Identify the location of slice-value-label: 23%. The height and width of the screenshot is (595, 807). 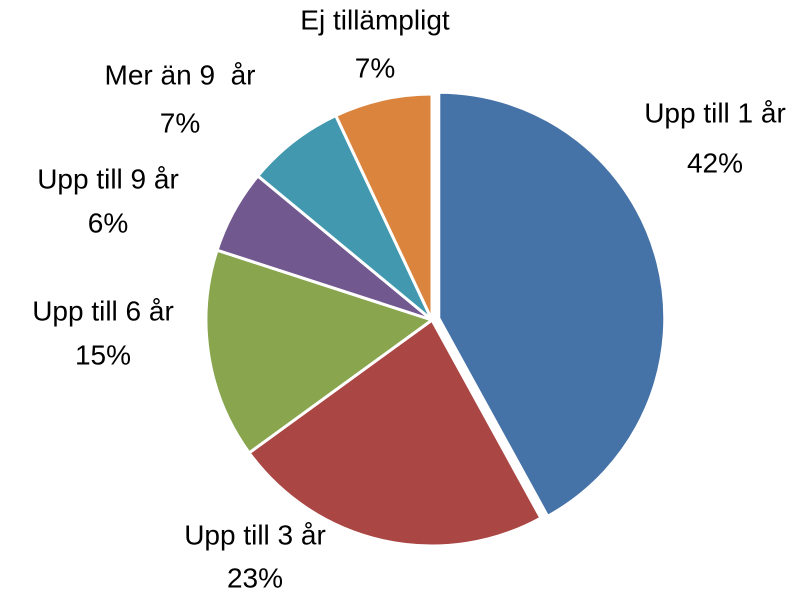
(255, 577).